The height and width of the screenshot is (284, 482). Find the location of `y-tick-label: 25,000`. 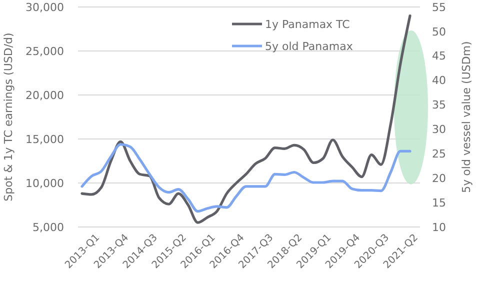

y-tick-label: 25,000 is located at coordinates (45, 51).